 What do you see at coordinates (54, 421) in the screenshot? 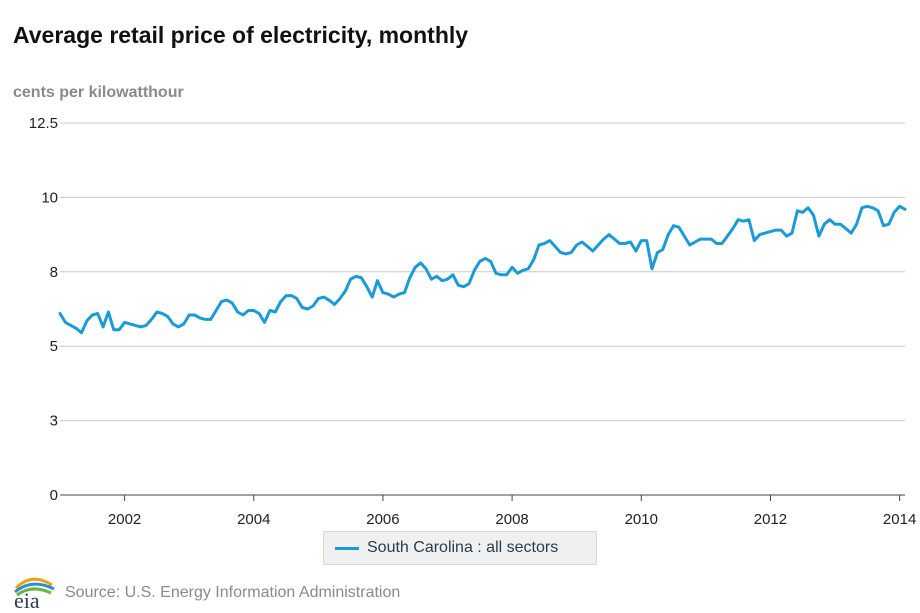
I see `y-tick-label: 3` at bounding box center [54, 421].